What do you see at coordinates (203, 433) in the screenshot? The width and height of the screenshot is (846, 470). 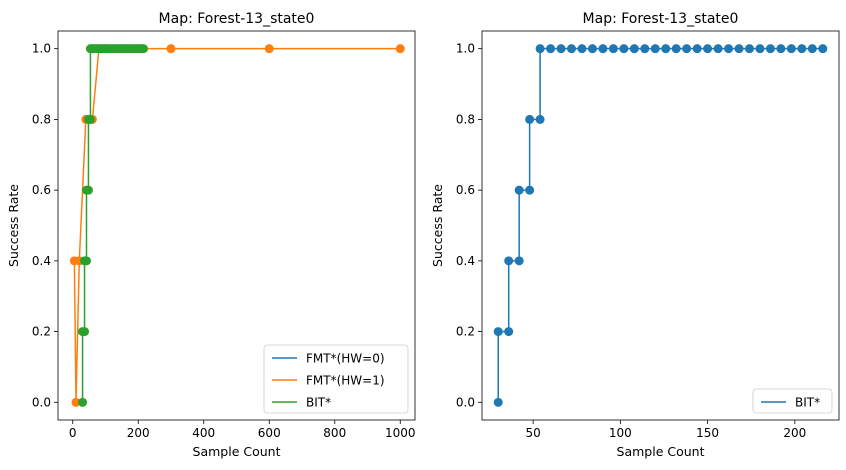 I see `x-tick-label: 400` at bounding box center [203, 433].